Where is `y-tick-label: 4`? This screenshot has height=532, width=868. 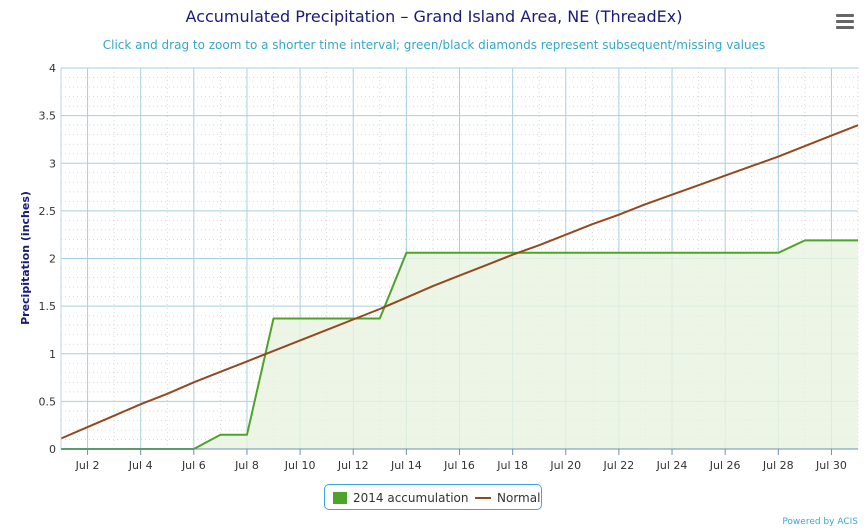 y-tick-label: 4 is located at coordinates (52, 68).